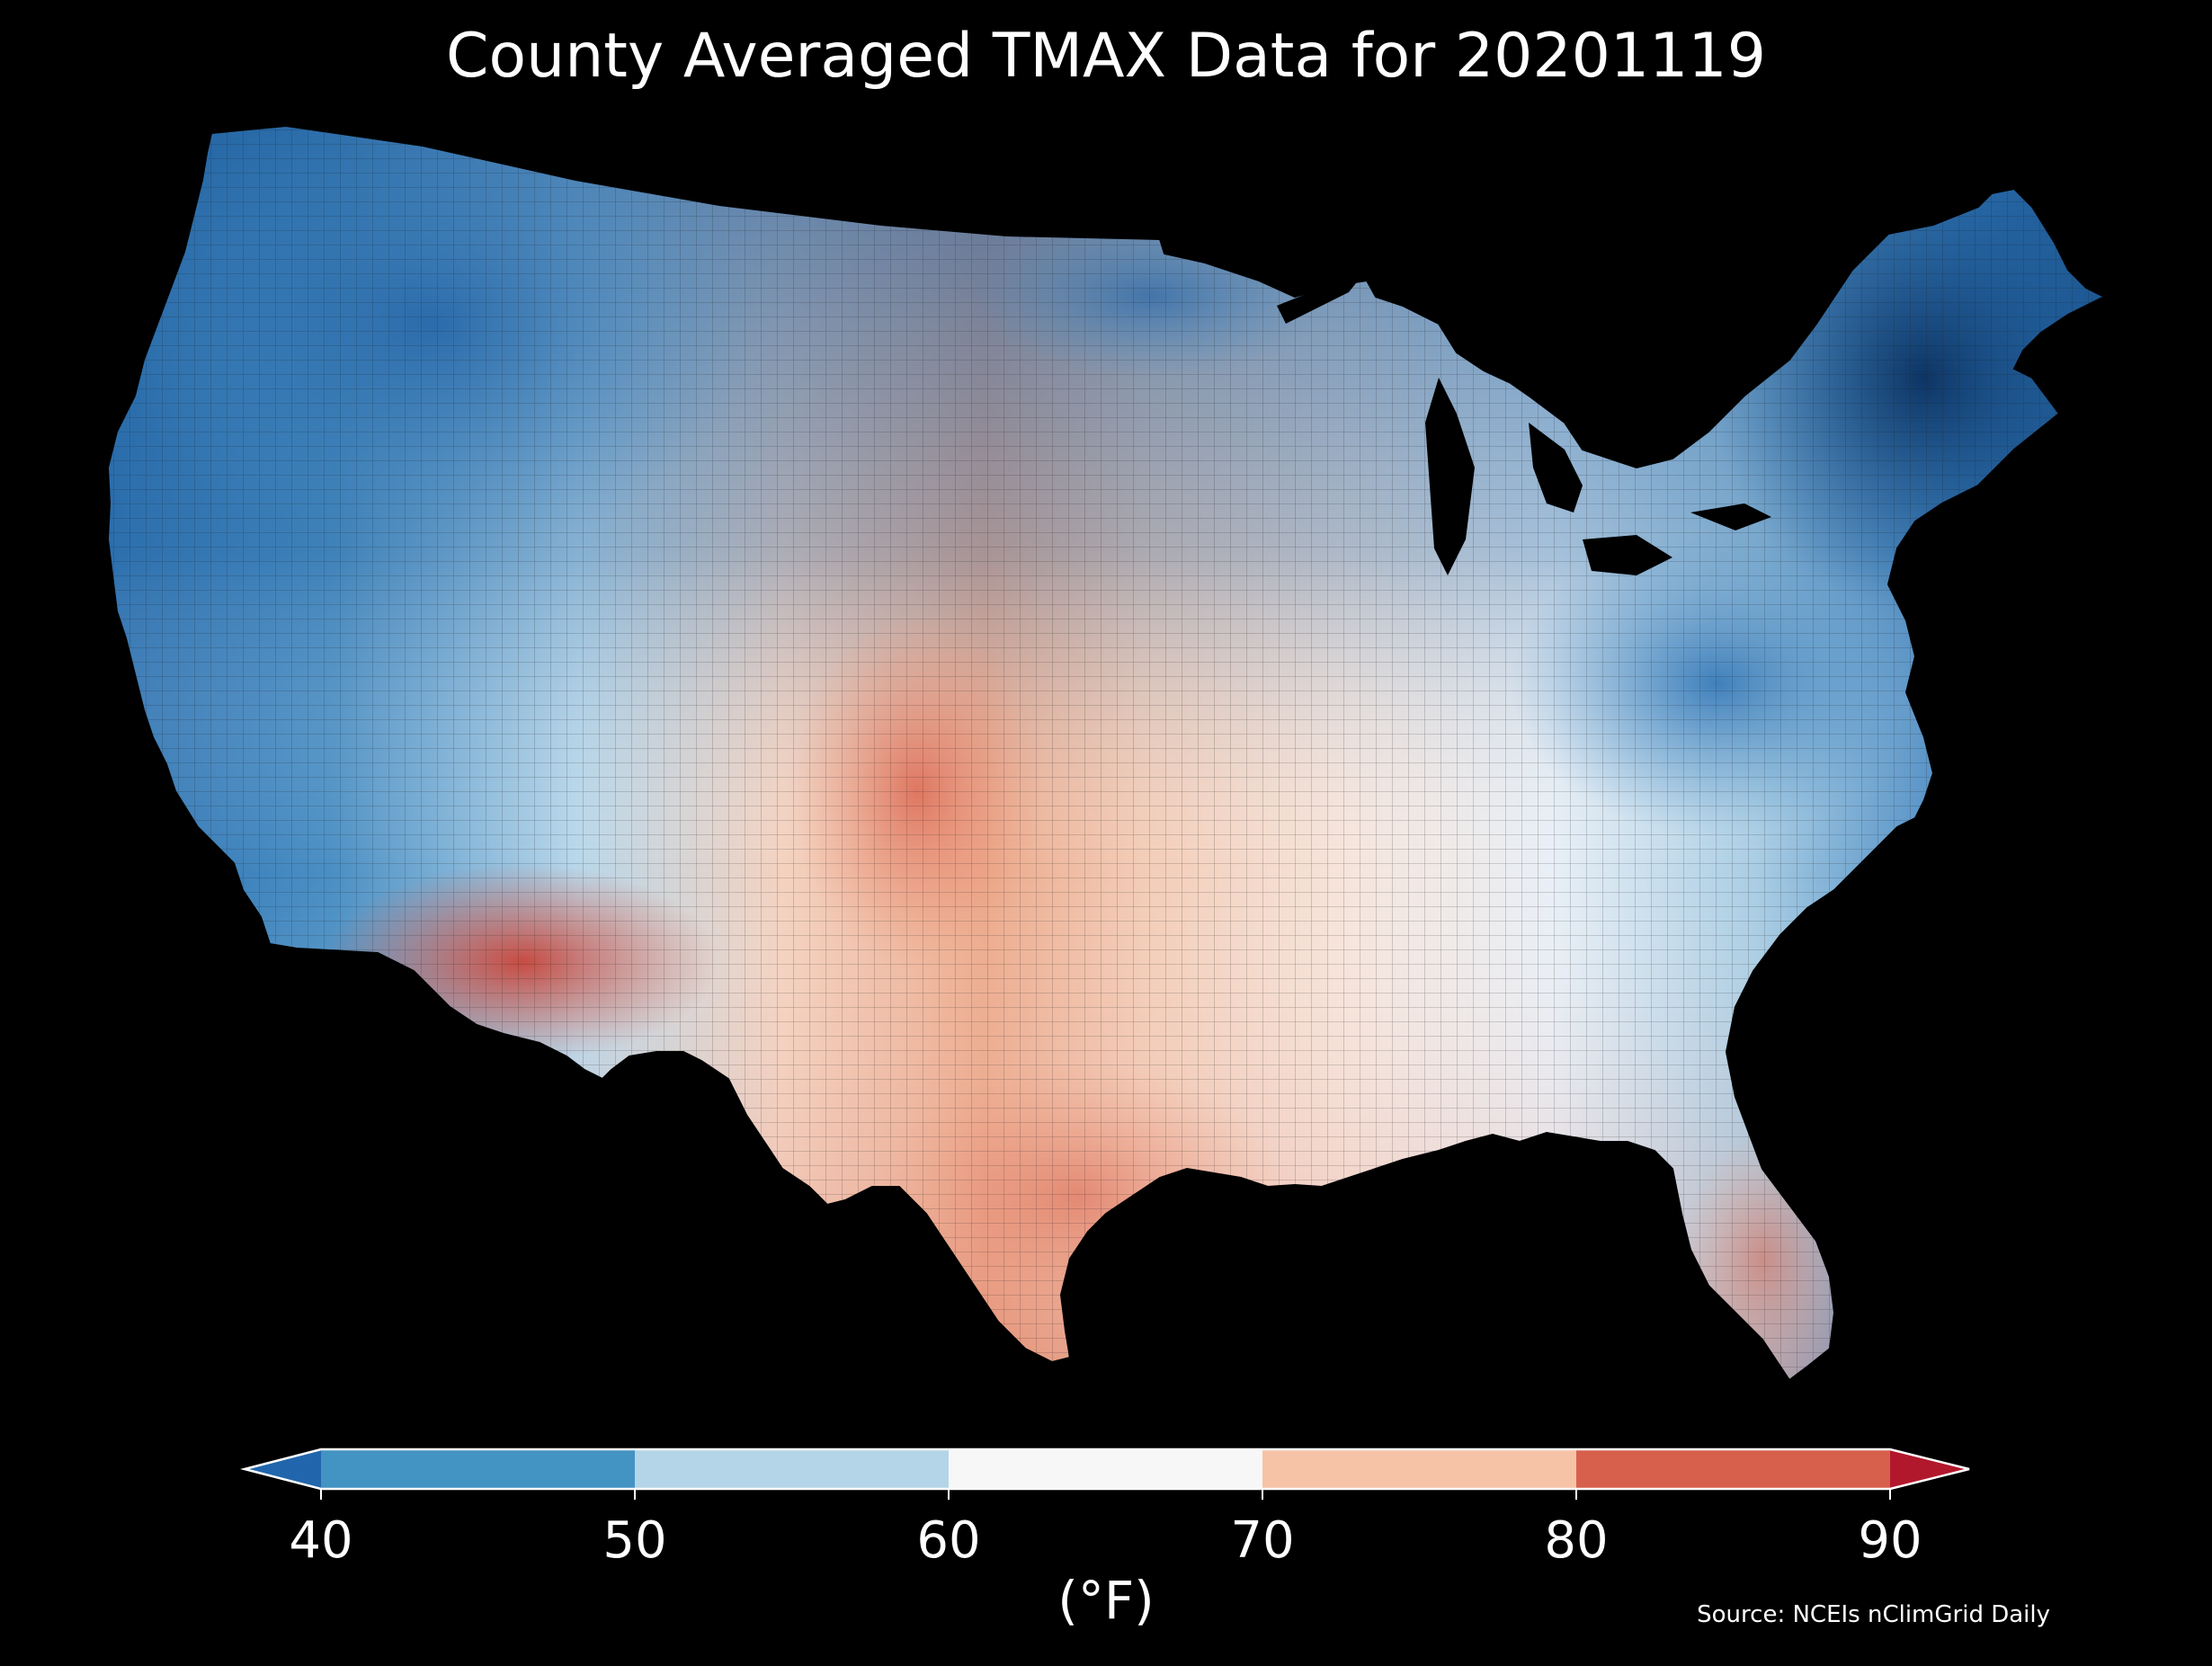 This screenshot has width=2212, height=1666. Describe the element at coordinates (1450, 477) in the screenshot. I see `lake-michigan` at that location.